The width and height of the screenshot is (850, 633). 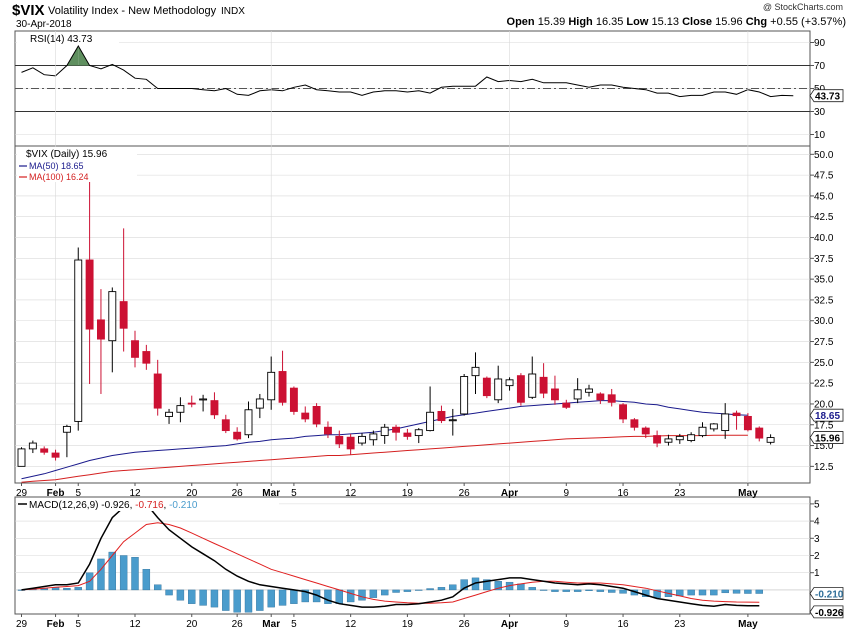 I want to click on price-tick-label: 27.5, so click(x=824, y=342).